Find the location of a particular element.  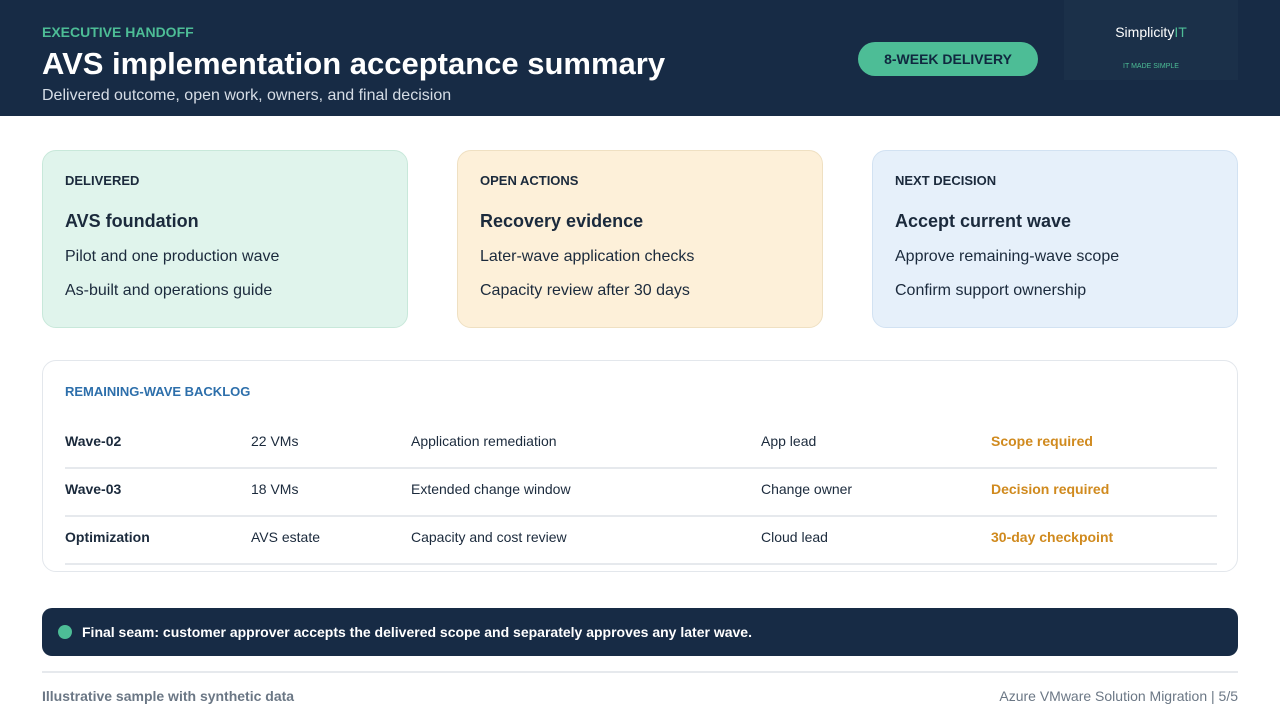

card-item: Later-wave application checks is located at coordinates (587, 256).